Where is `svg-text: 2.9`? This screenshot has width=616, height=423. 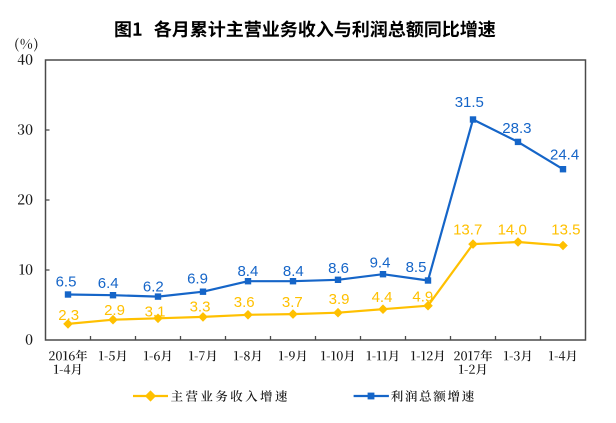 svg-text: 2.9 is located at coordinates (114, 310).